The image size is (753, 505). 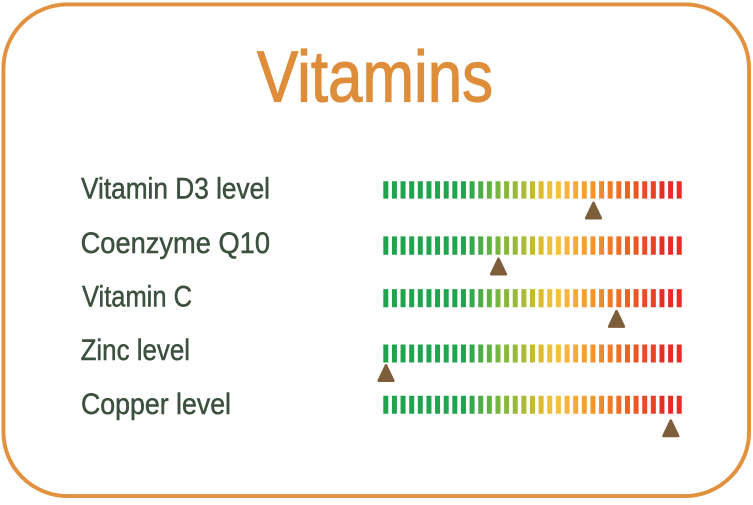 What do you see at coordinates (375, 78) in the screenshot?
I see `svg-text: Vitamins` at bounding box center [375, 78].